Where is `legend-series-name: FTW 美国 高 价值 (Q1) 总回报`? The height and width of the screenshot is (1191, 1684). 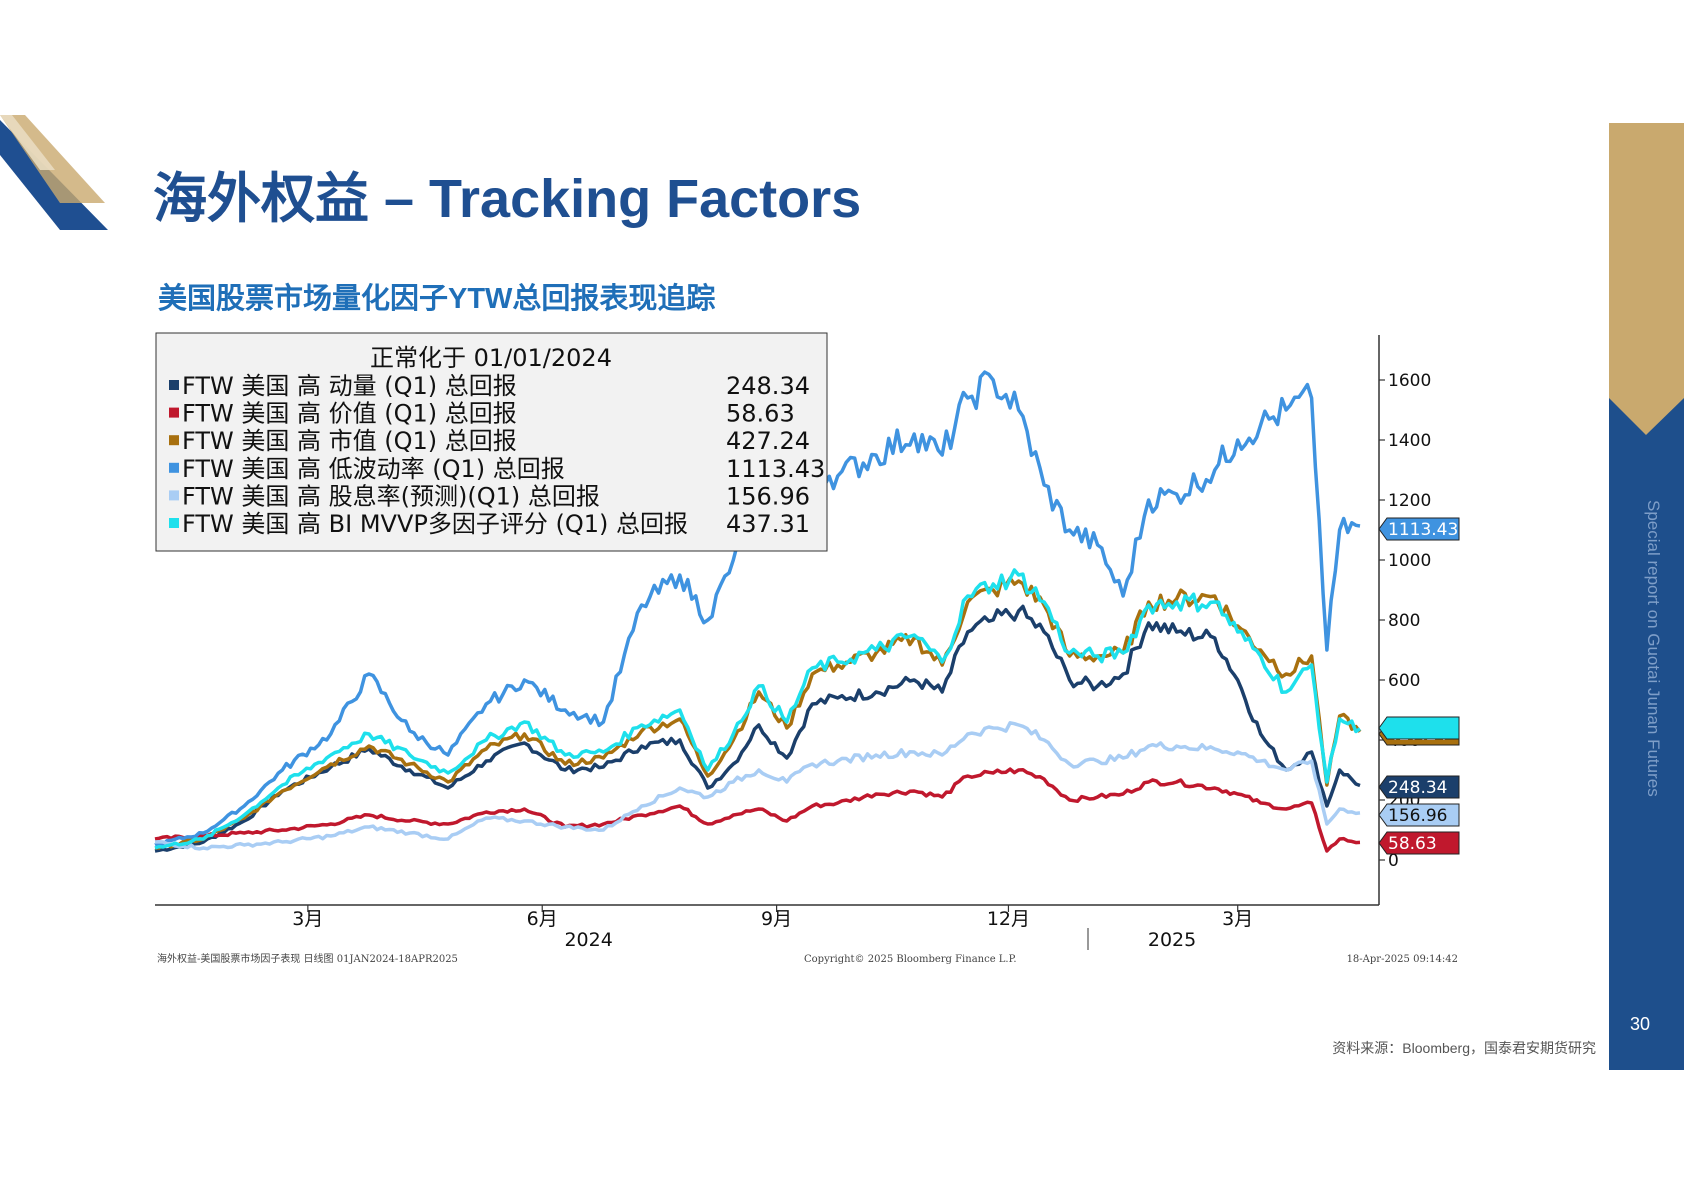 legend-series-name: FTW 美国 高 价值 (Q1) 总回报 is located at coordinates (349, 414).